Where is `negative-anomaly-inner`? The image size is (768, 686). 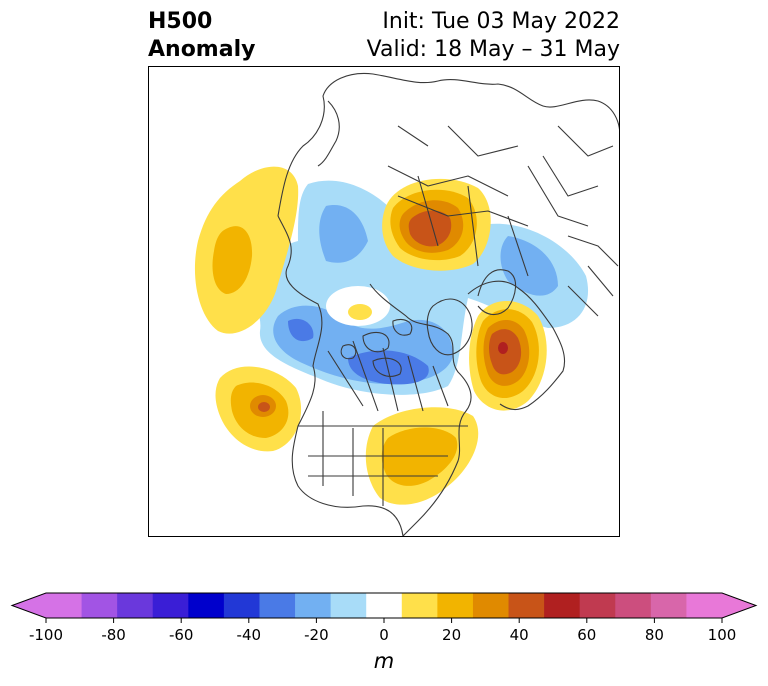
negative-anomaly-inner is located at coordinates (358, 351).